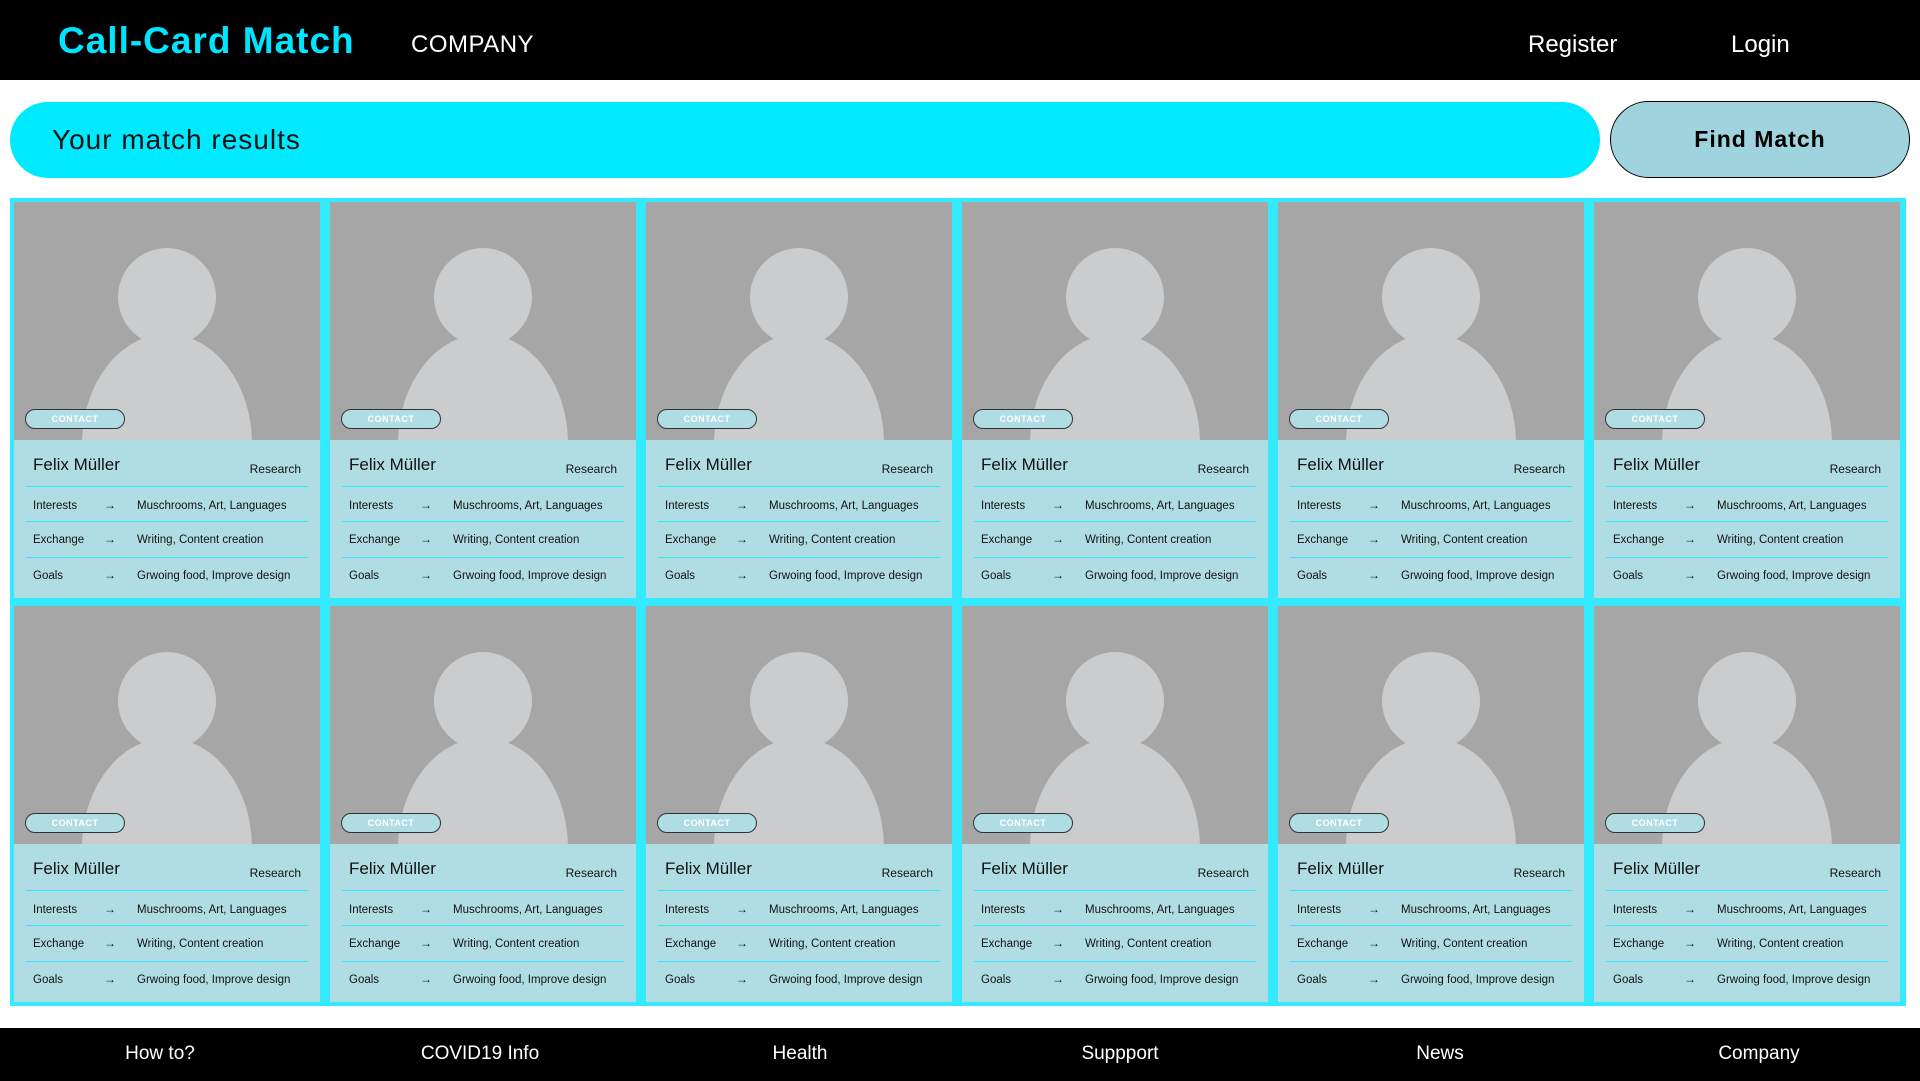  I want to click on footer-link: News, so click(1440, 1053).